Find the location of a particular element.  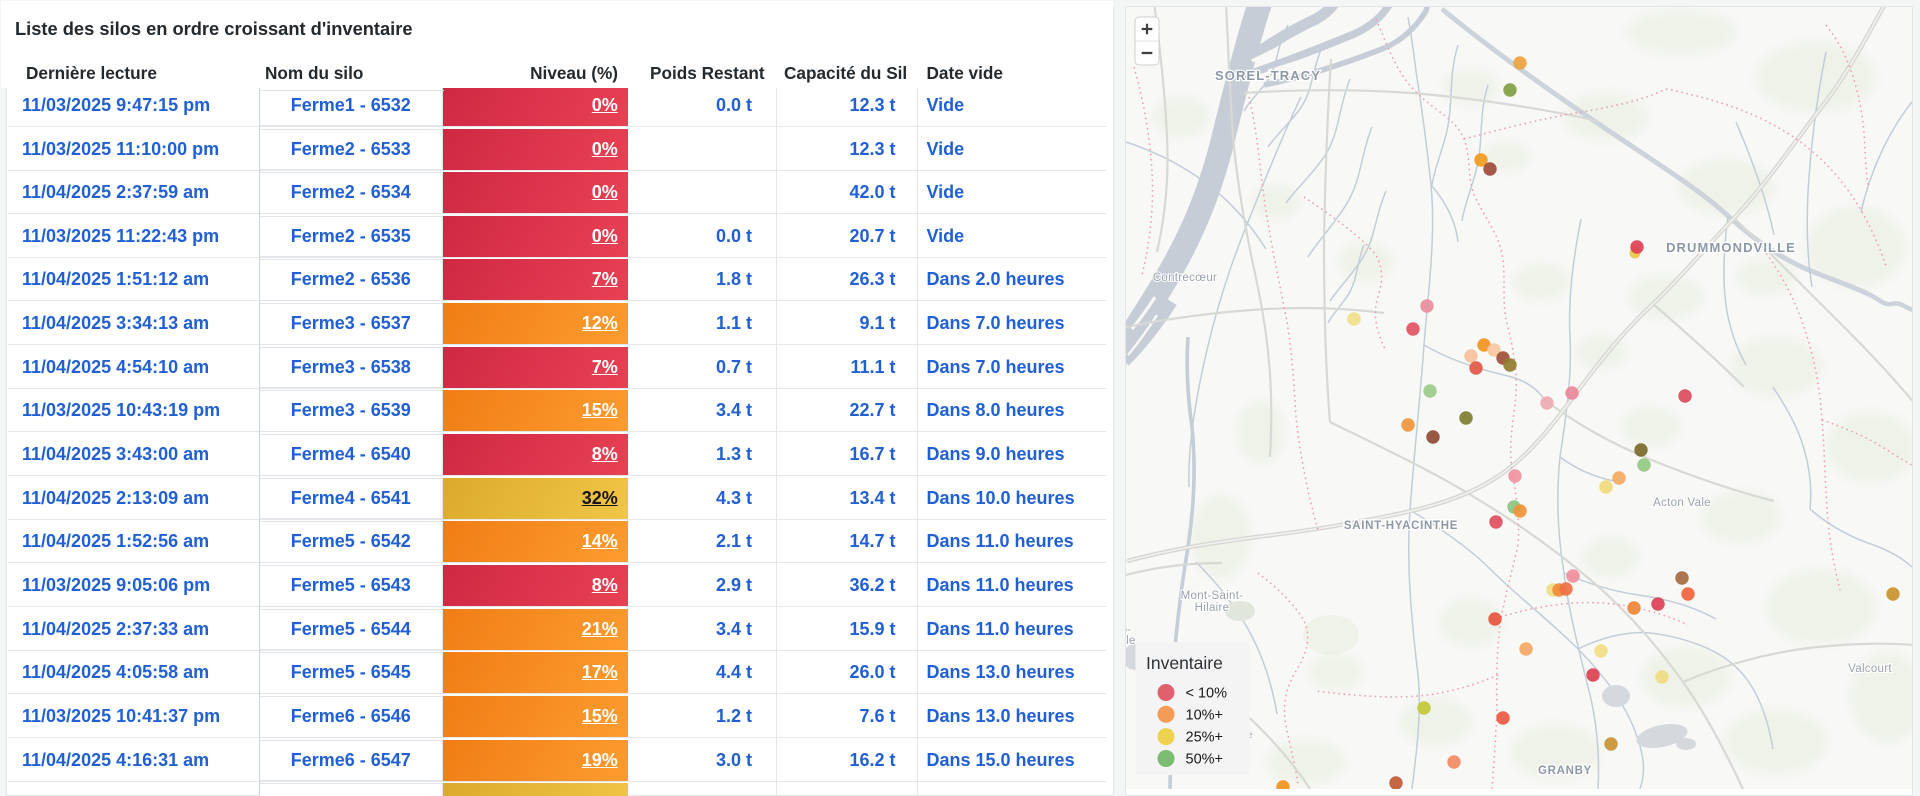

svg-text: Acton Vale is located at coordinates (1682, 503).